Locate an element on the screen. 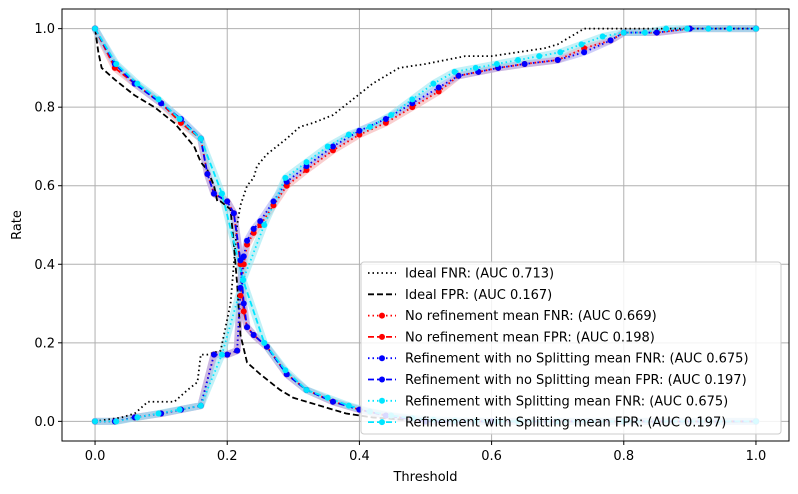 The width and height of the screenshot is (798, 494). x-tick-label: 1.0 is located at coordinates (756, 456).